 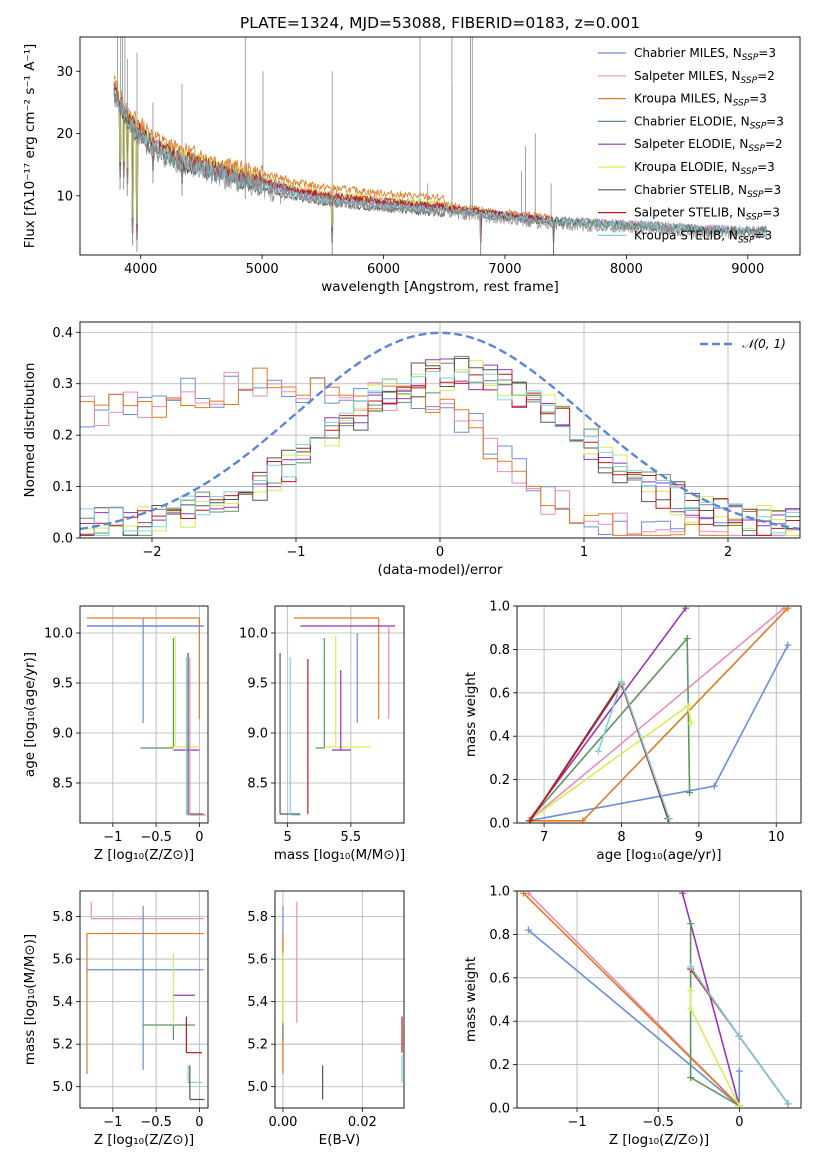 I want to click on xtick-label: 4000, so click(x=140, y=269).